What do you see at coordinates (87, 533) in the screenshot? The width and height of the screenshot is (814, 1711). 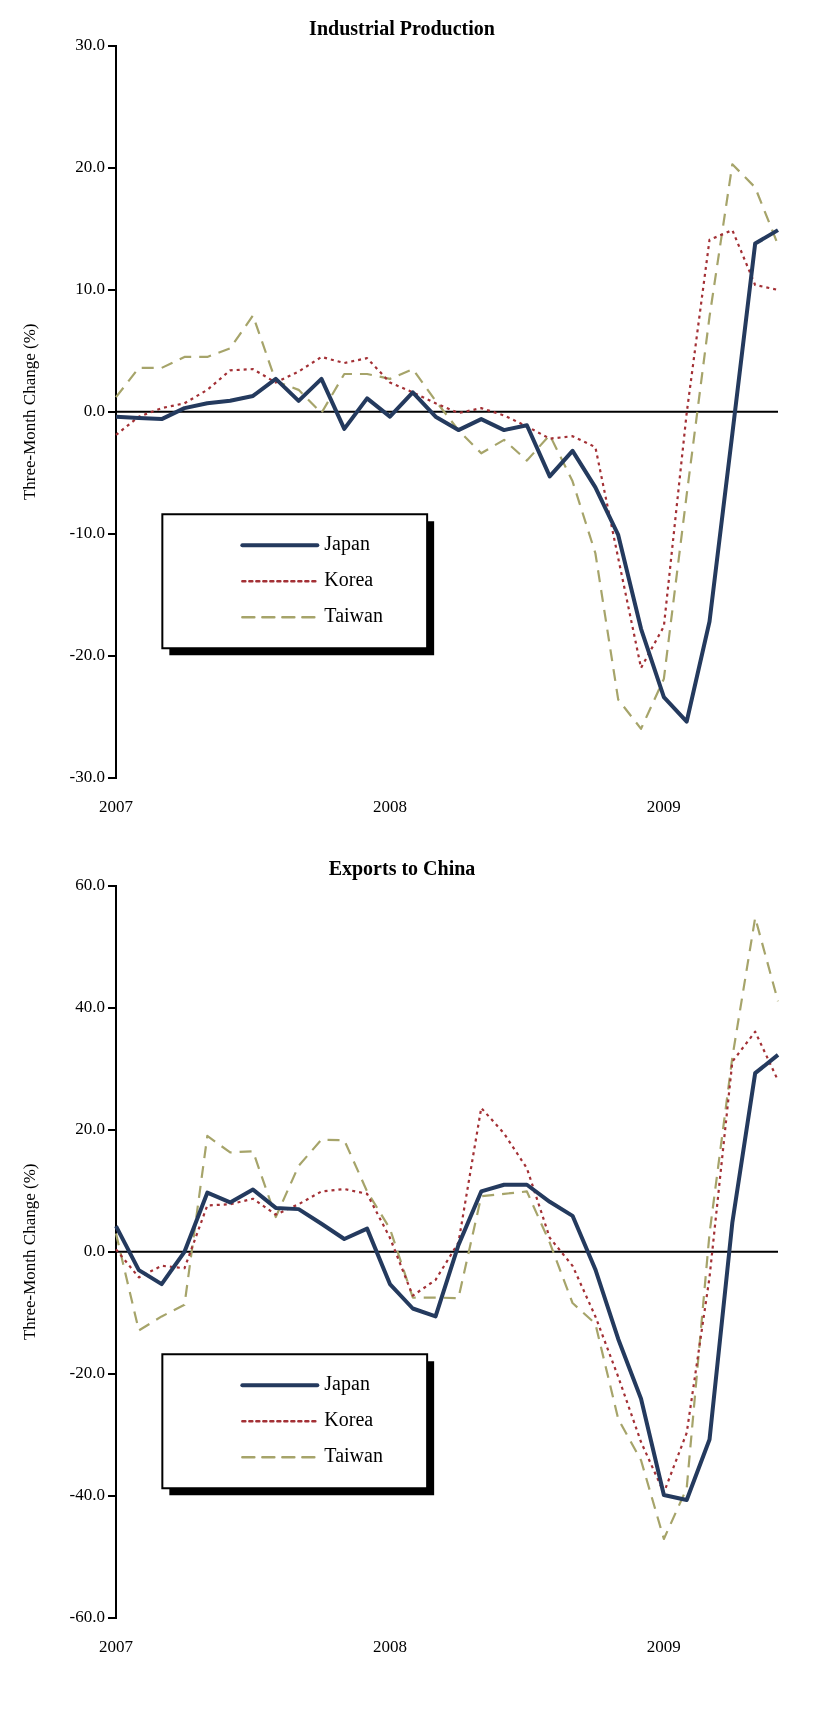 I see `y-tick-label: -10.0` at bounding box center [87, 533].